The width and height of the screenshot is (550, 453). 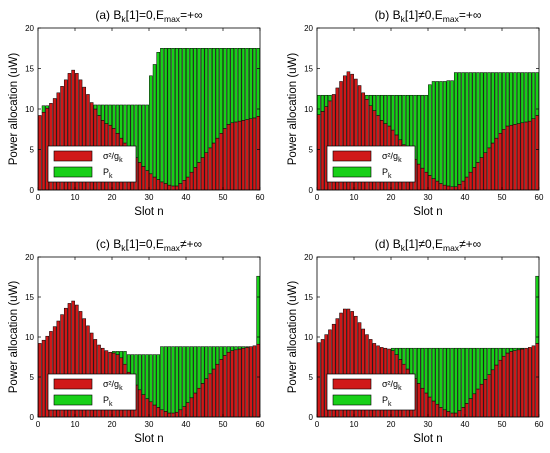 What do you see at coordinates (400, 388) in the screenshot?
I see `legend-label-noise-sub: k` at bounding box center [400, 388].